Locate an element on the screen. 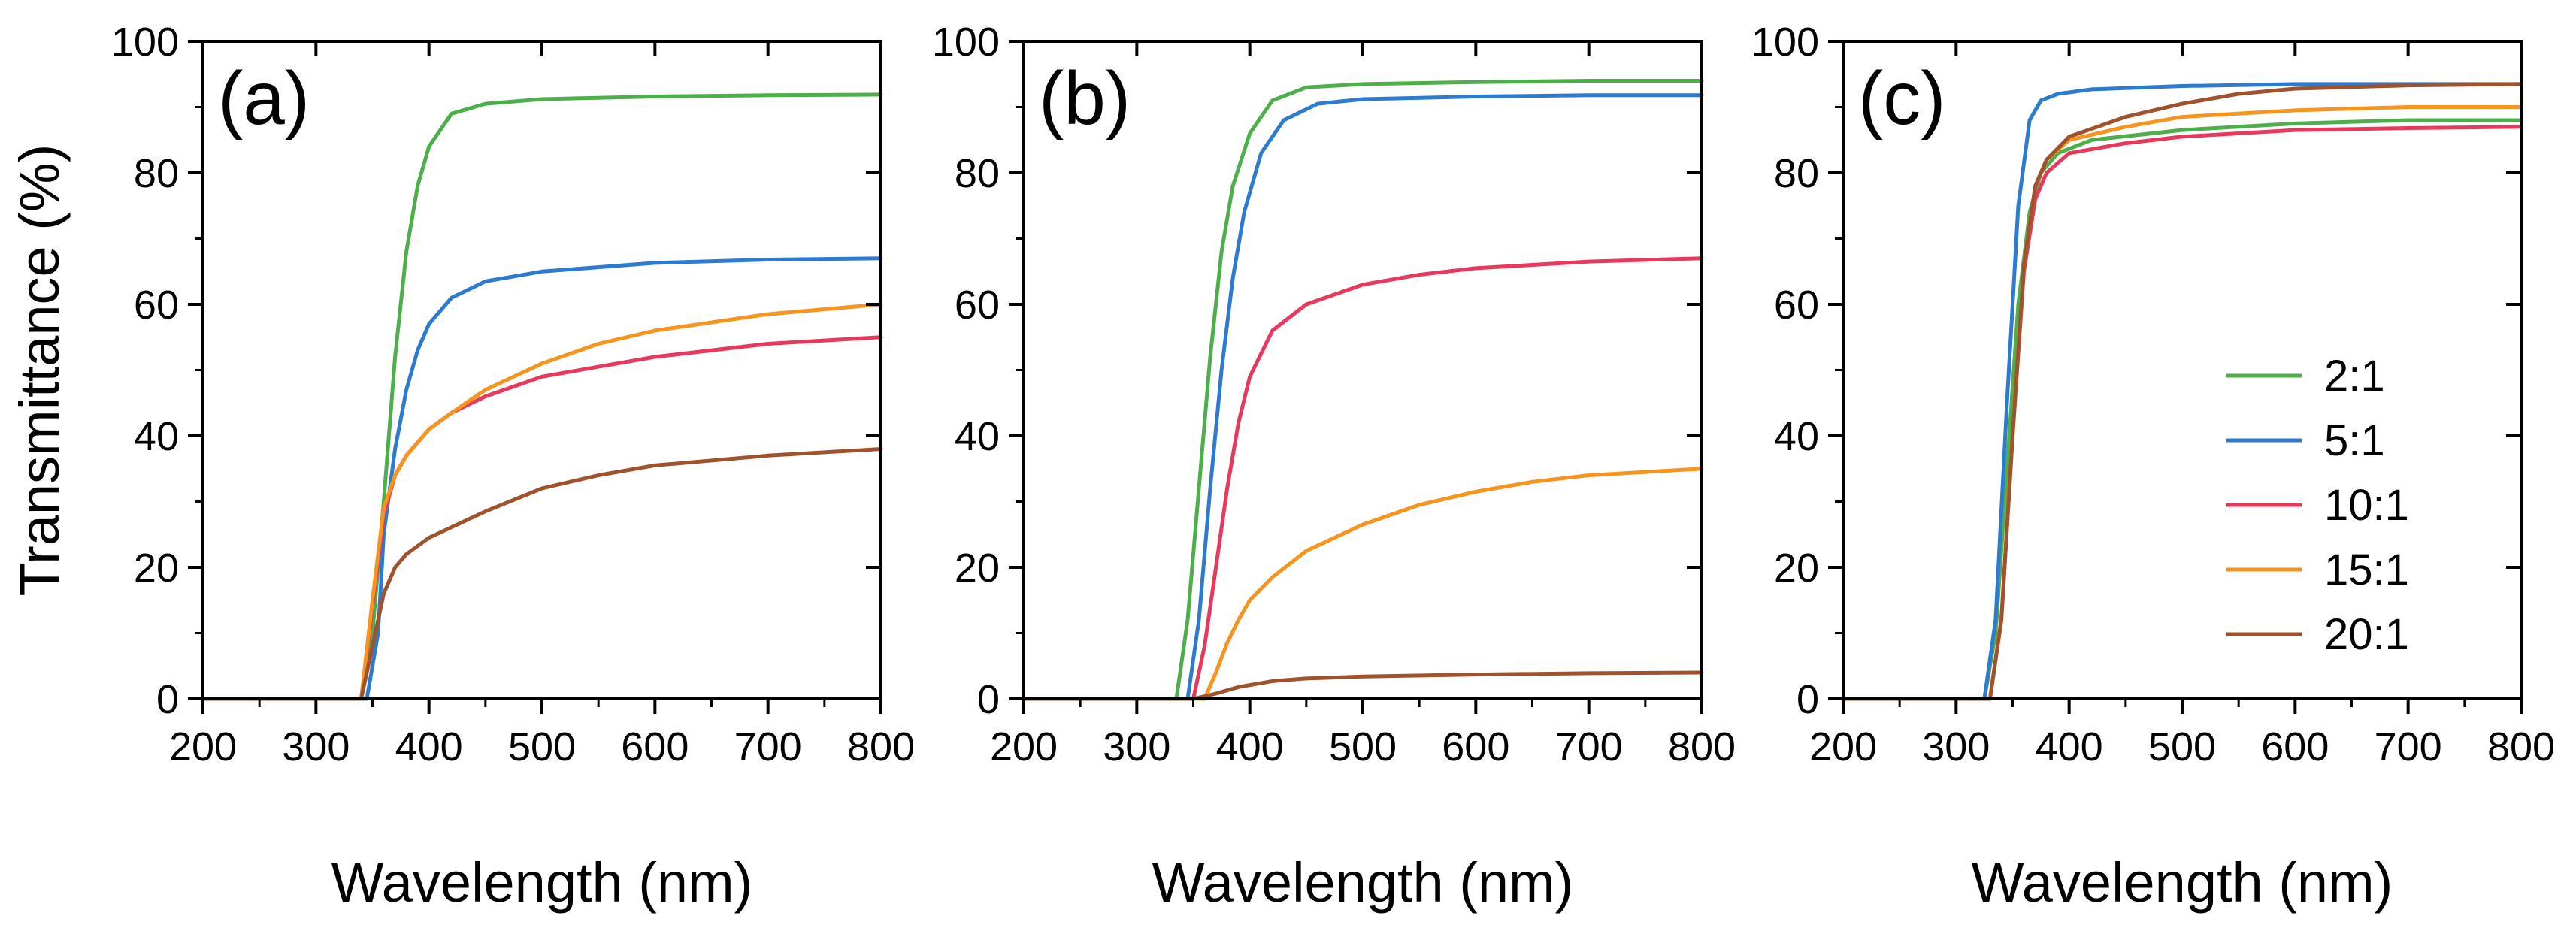  legend-label: 2:1 is located at coordinates (2354, 376).